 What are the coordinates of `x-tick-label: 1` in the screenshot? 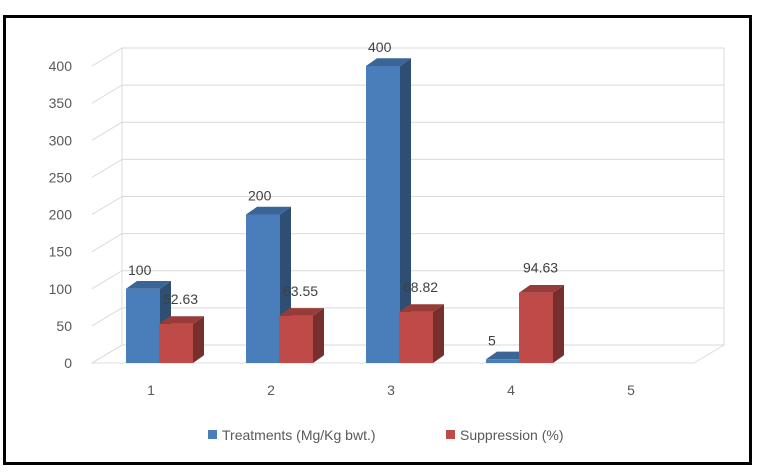 It's located at (151, 390).